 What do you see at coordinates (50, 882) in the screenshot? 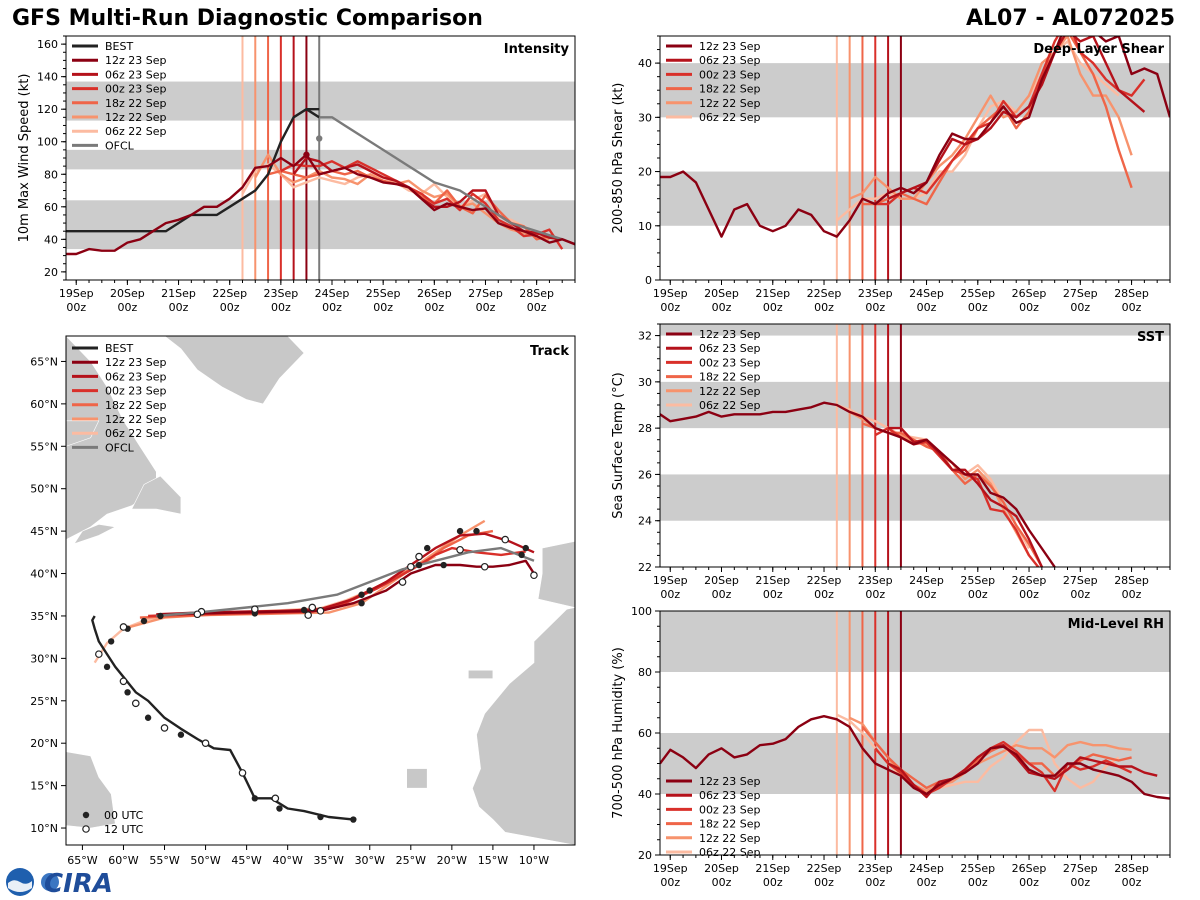
I see `globe-icon` at bounding box center [50, 882].